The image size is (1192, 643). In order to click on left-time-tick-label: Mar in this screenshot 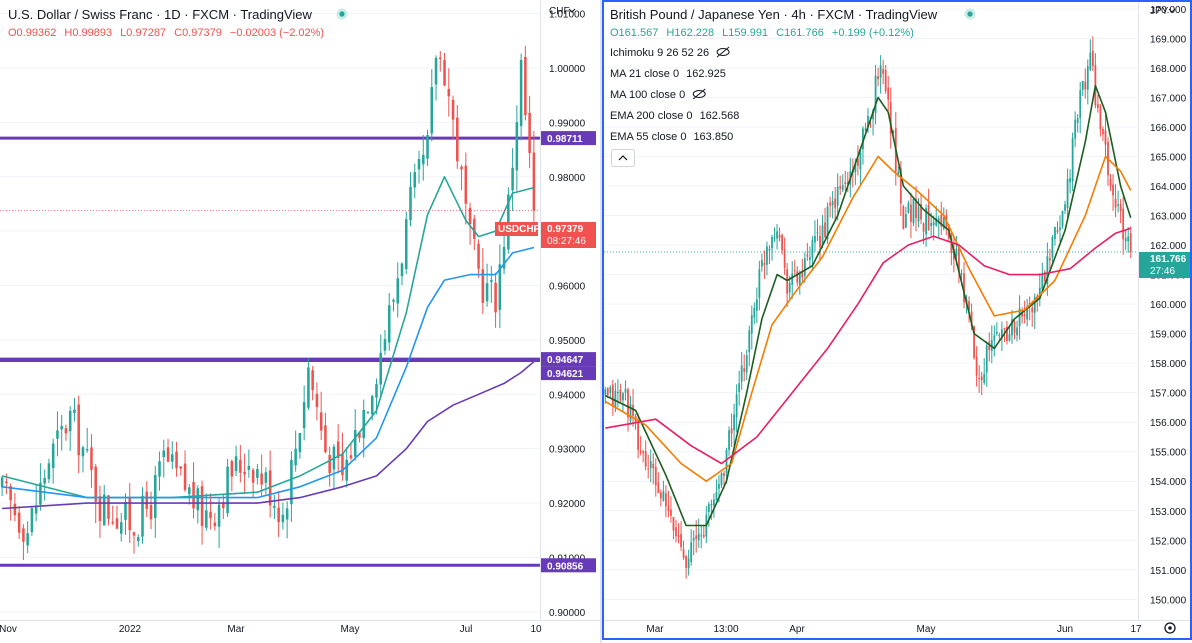, I will do `click(236, 629)`.